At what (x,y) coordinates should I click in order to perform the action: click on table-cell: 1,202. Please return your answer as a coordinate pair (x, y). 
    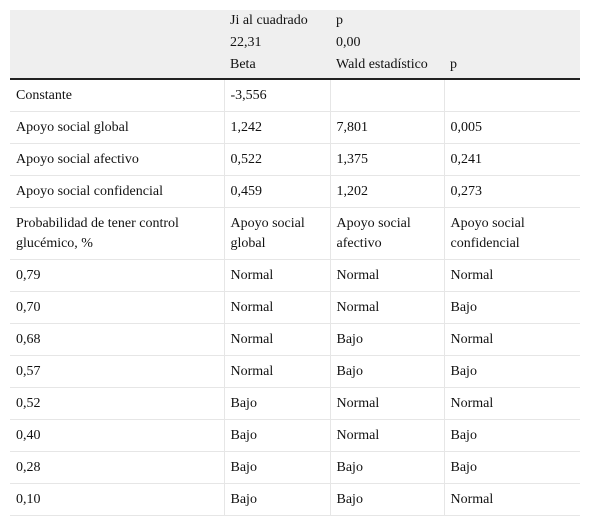
    Looking at the image, I should click on (387, 191).